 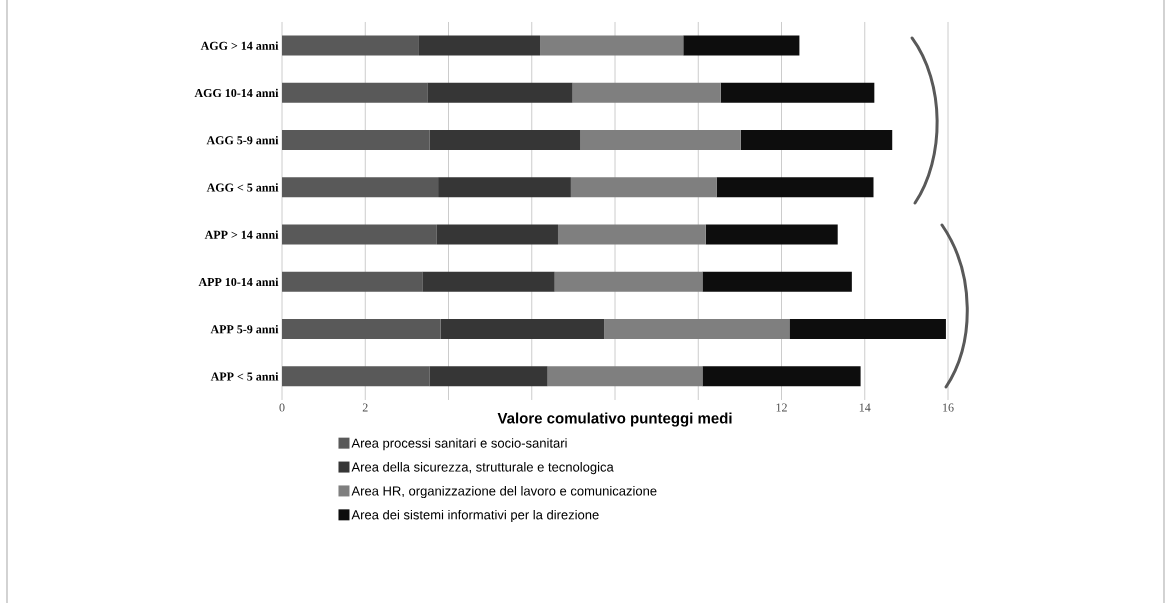 What do you see at coordinates (244, 376) in the screenshot?
I see `y-tick-label: APP < 5 anni` at bounding box center [244, 376].